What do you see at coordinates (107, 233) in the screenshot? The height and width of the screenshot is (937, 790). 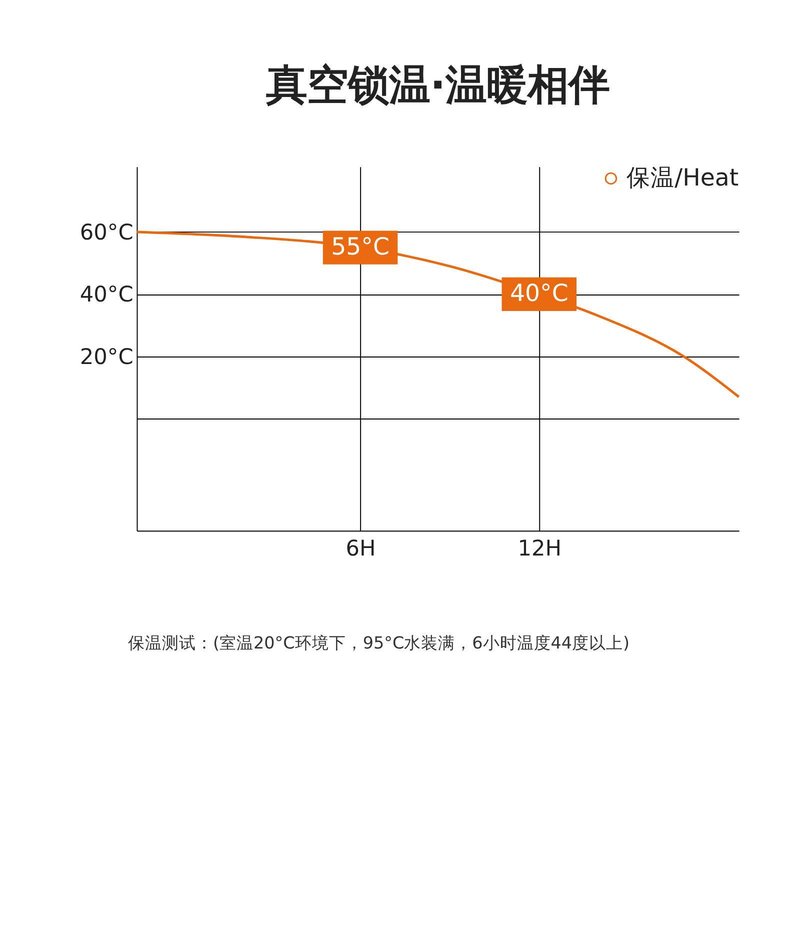 I see `y-tick-label: 60°C` at bounding box center [107, 233].